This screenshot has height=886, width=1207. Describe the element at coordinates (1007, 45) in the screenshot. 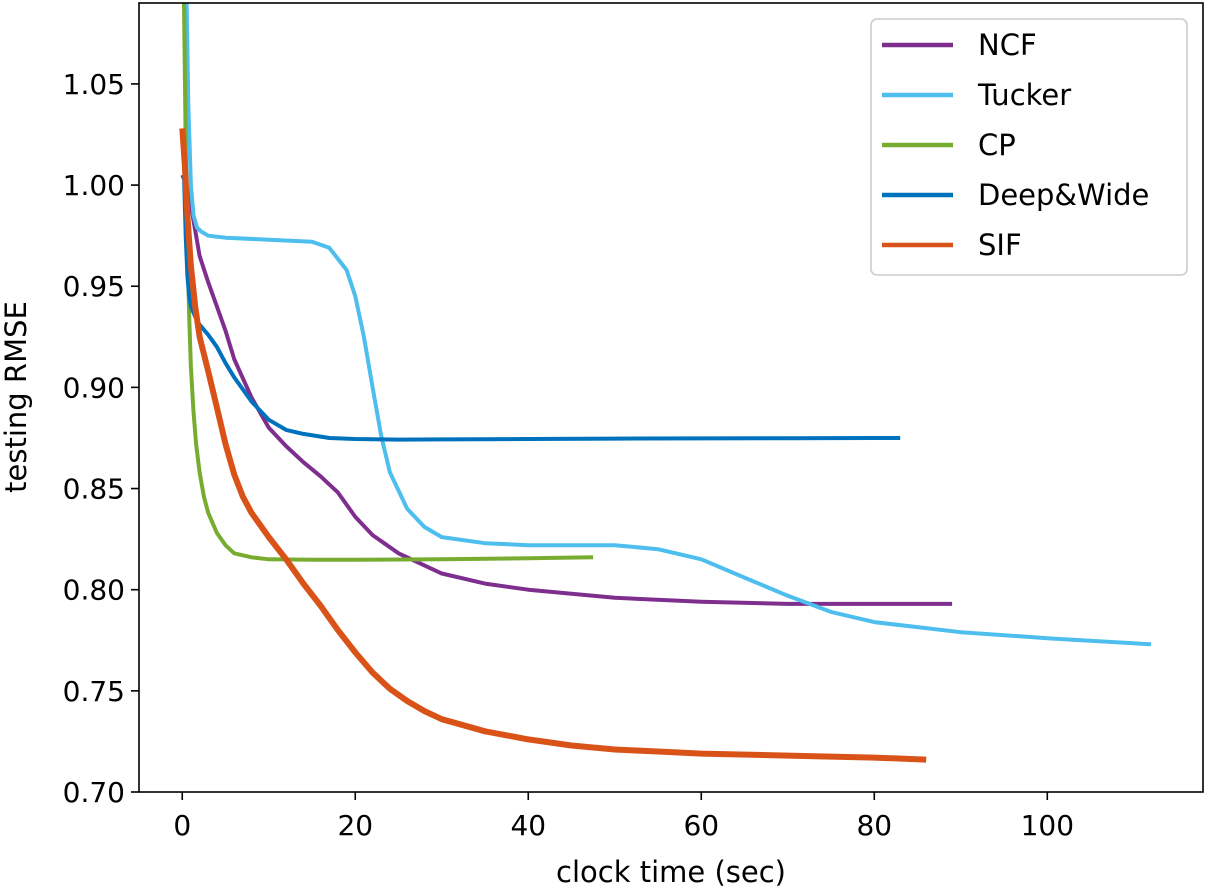

I see `legend-label-ncf: NCF` at that location.